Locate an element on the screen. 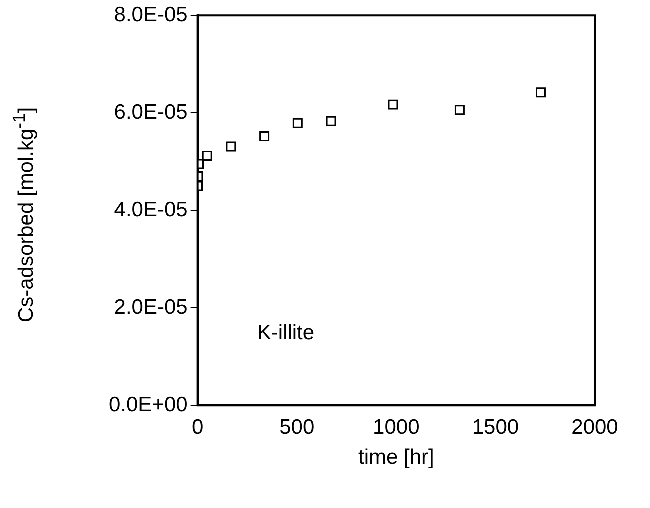 This screenshot has width=650, height=508. y-tick-label: 2.0E-05 is located at coordinates (151, 307).